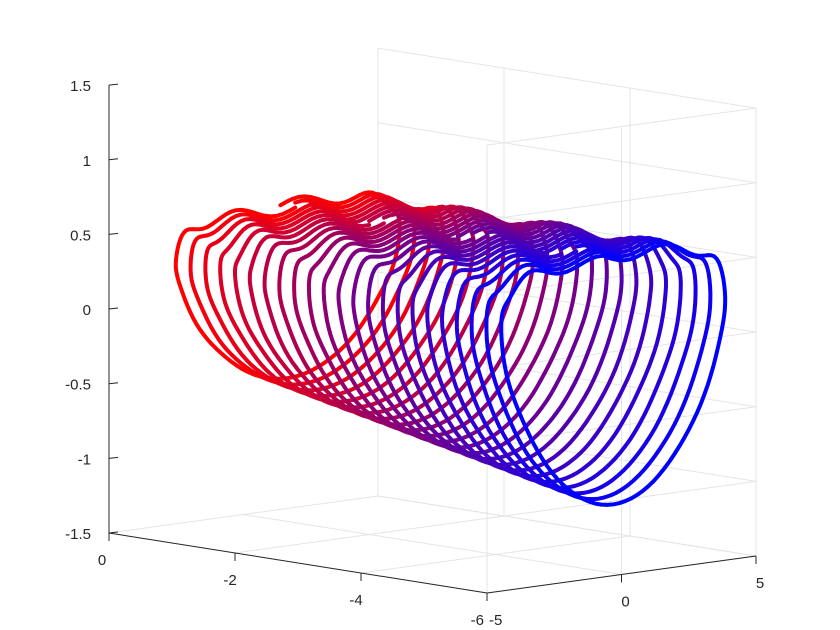  I want to click on x-tick-label: -2, so click(229, 580).